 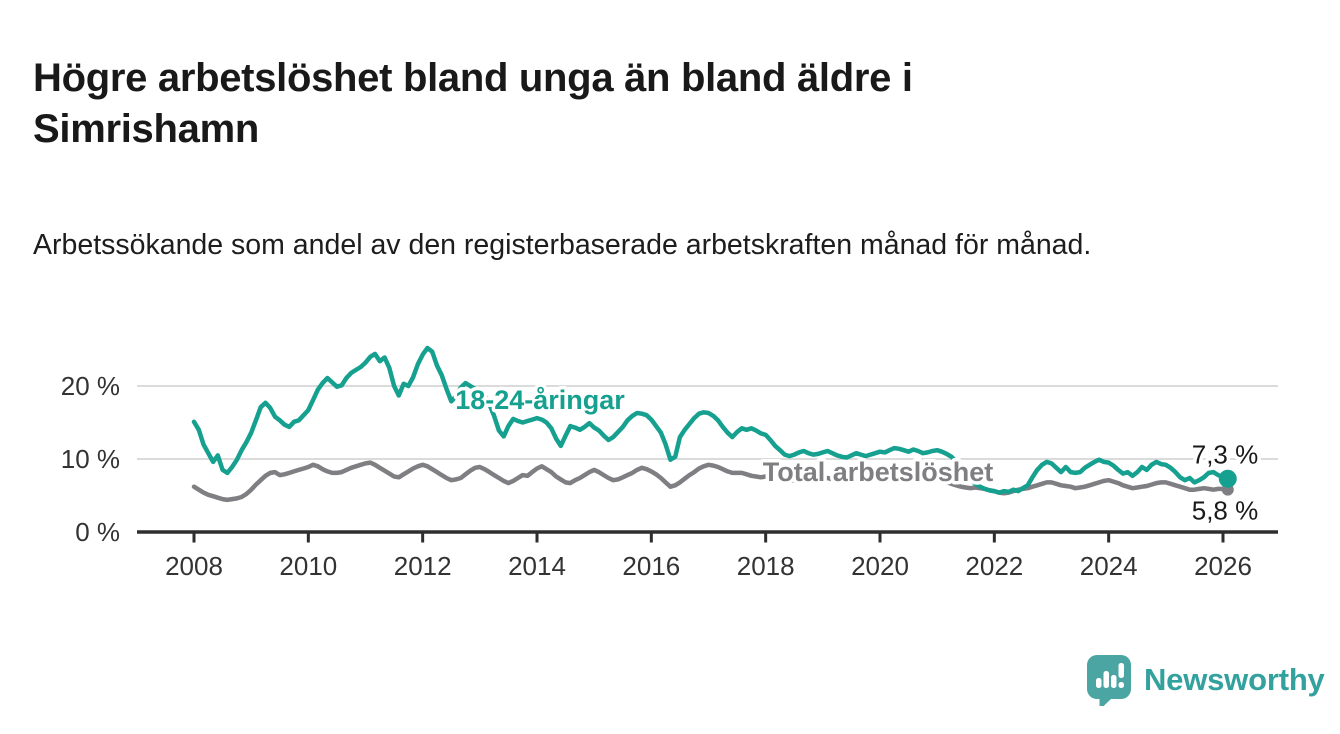 What do you see at coordinates (878, 472) in the screenshot?
I see `series-label-total: Total arbetslöshet` at bounding box center [878, 472].